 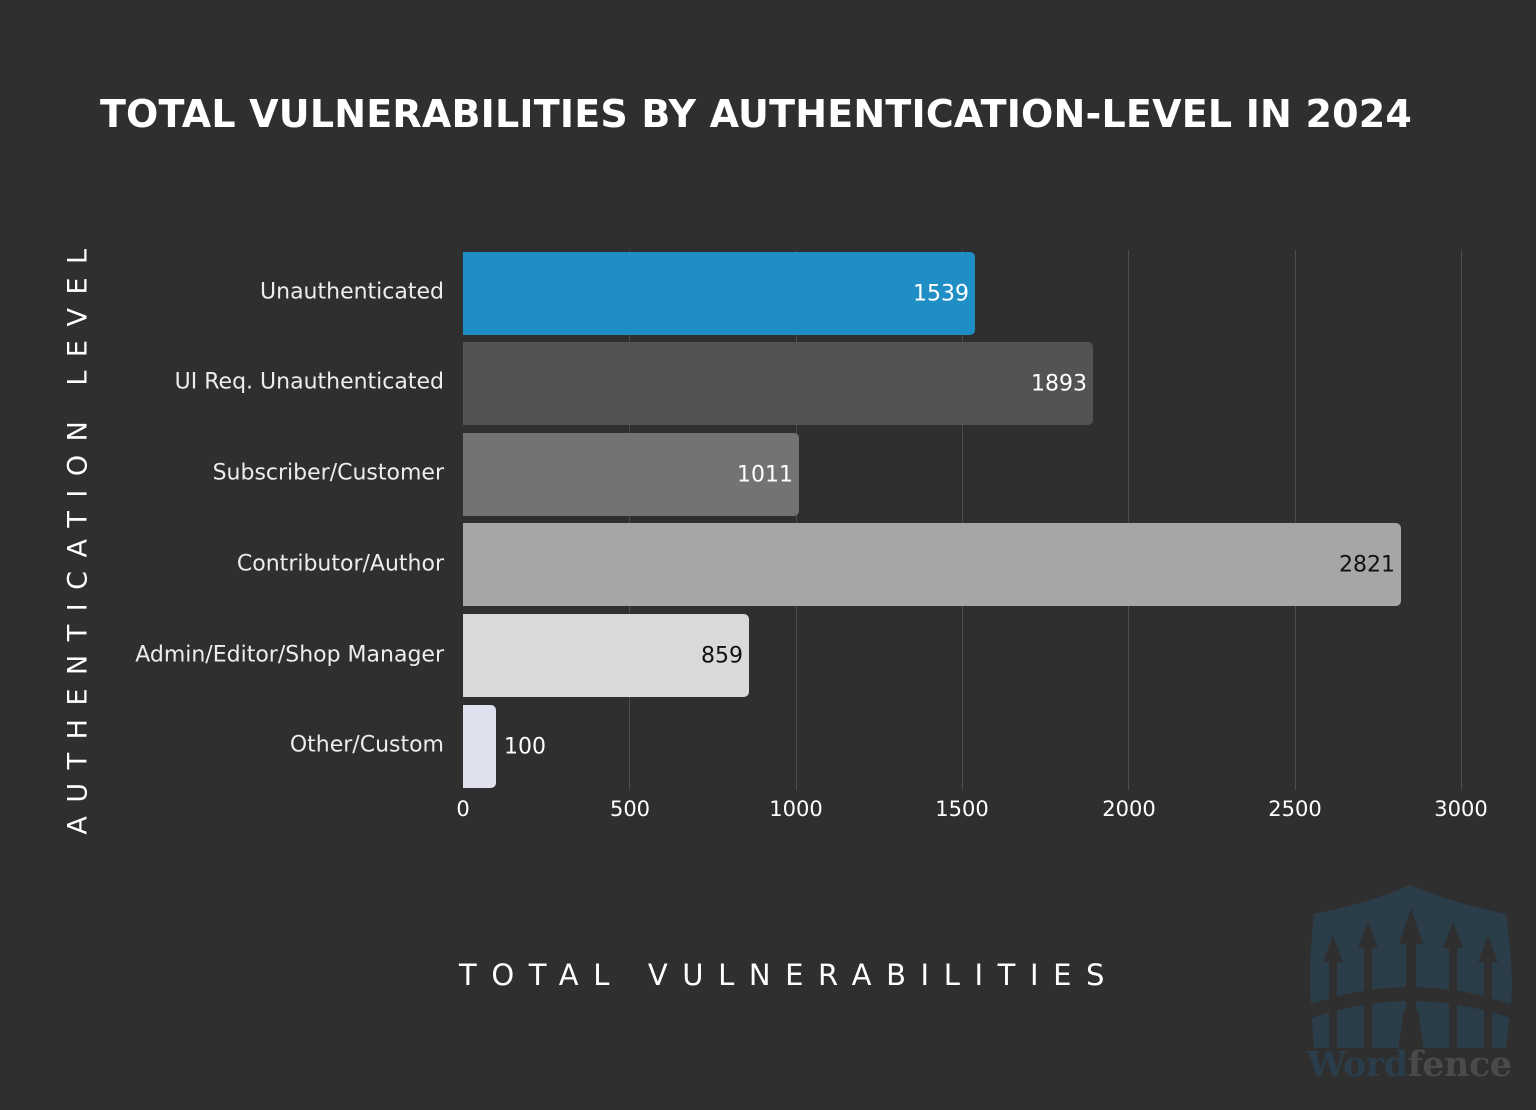 I want to click on wordfence-logo-text: Wordfence, so click(x=1409, y=1064).